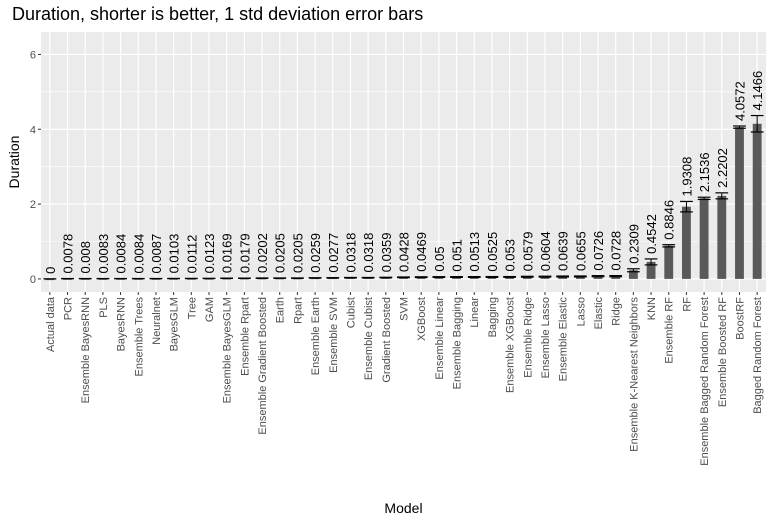 This screenshot has width=770, height=524. What do you see at coordinates (723, 352) in the screenshot?
I see `x-tick-label: Ensemble Boosted RF` at bounding box center [723, 352].